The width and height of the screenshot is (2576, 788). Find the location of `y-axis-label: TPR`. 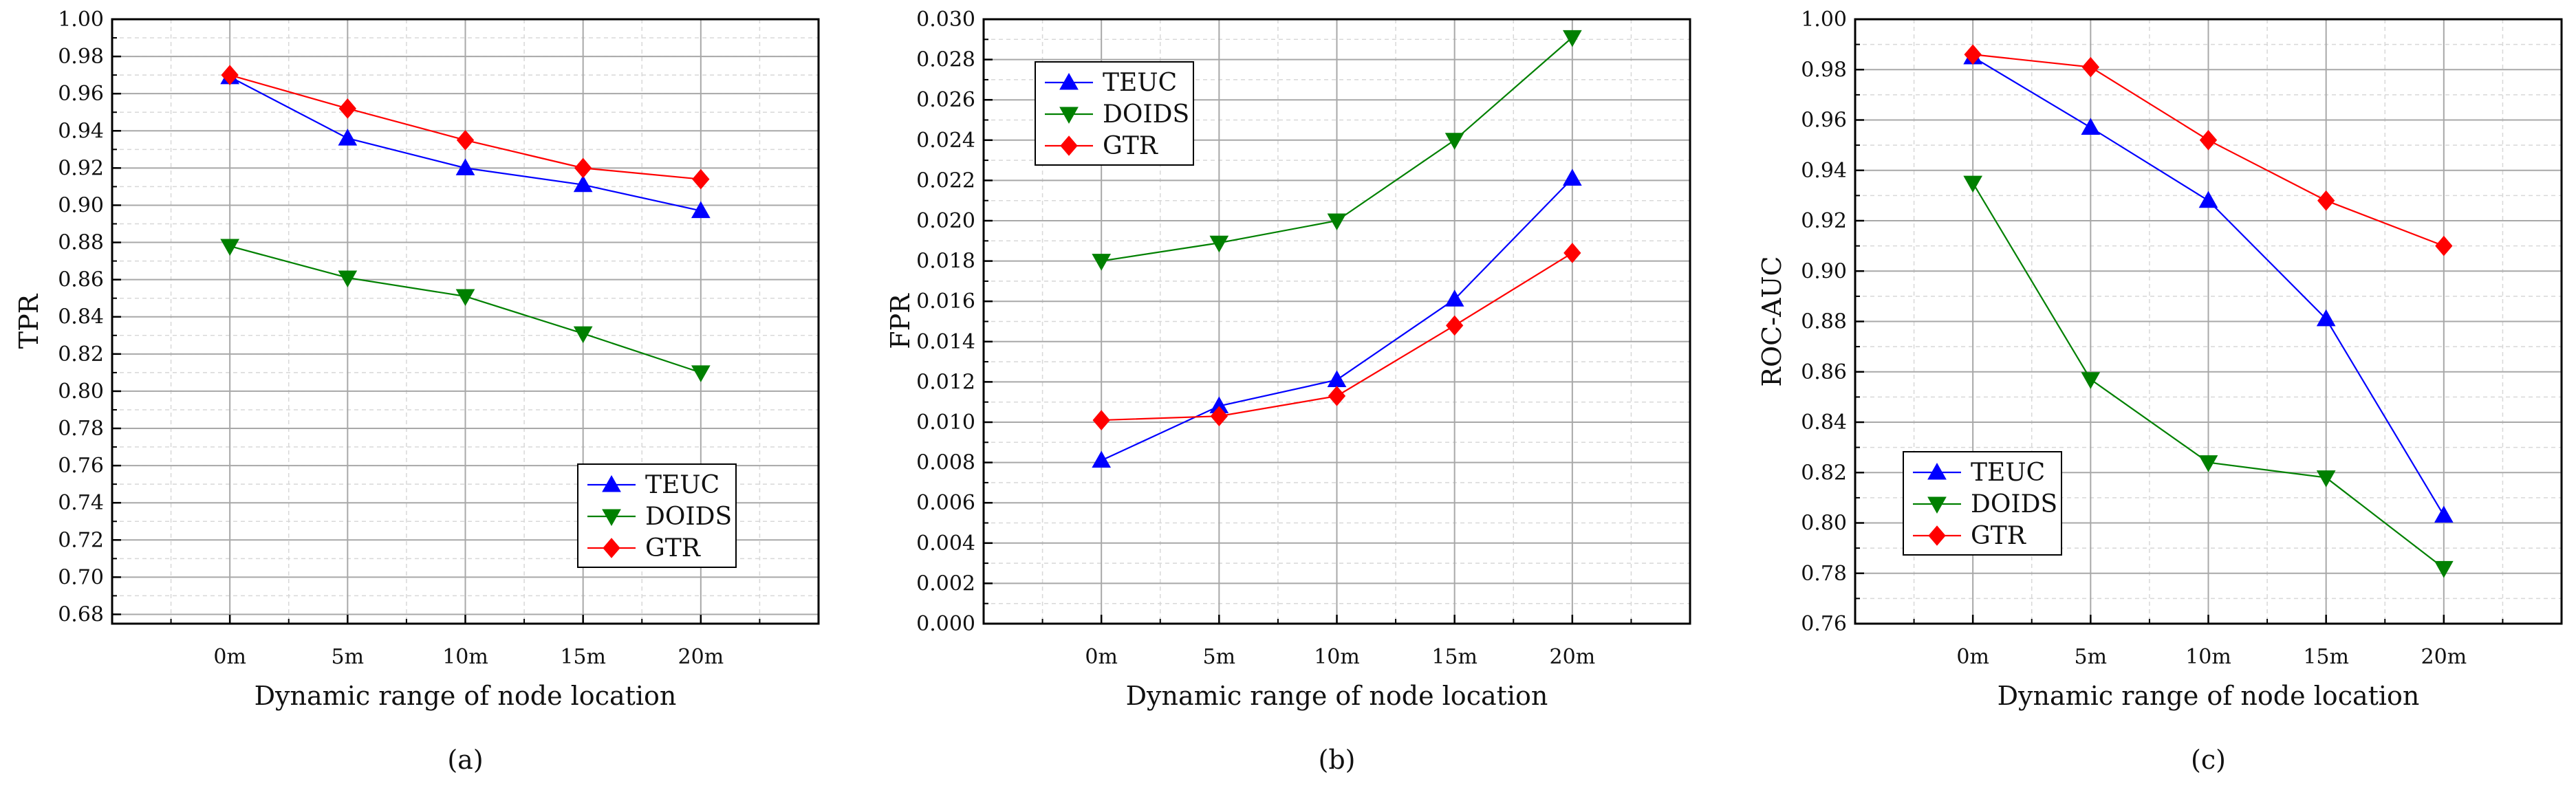

y-axis-label: TPR is located at coordinates (29, 321).